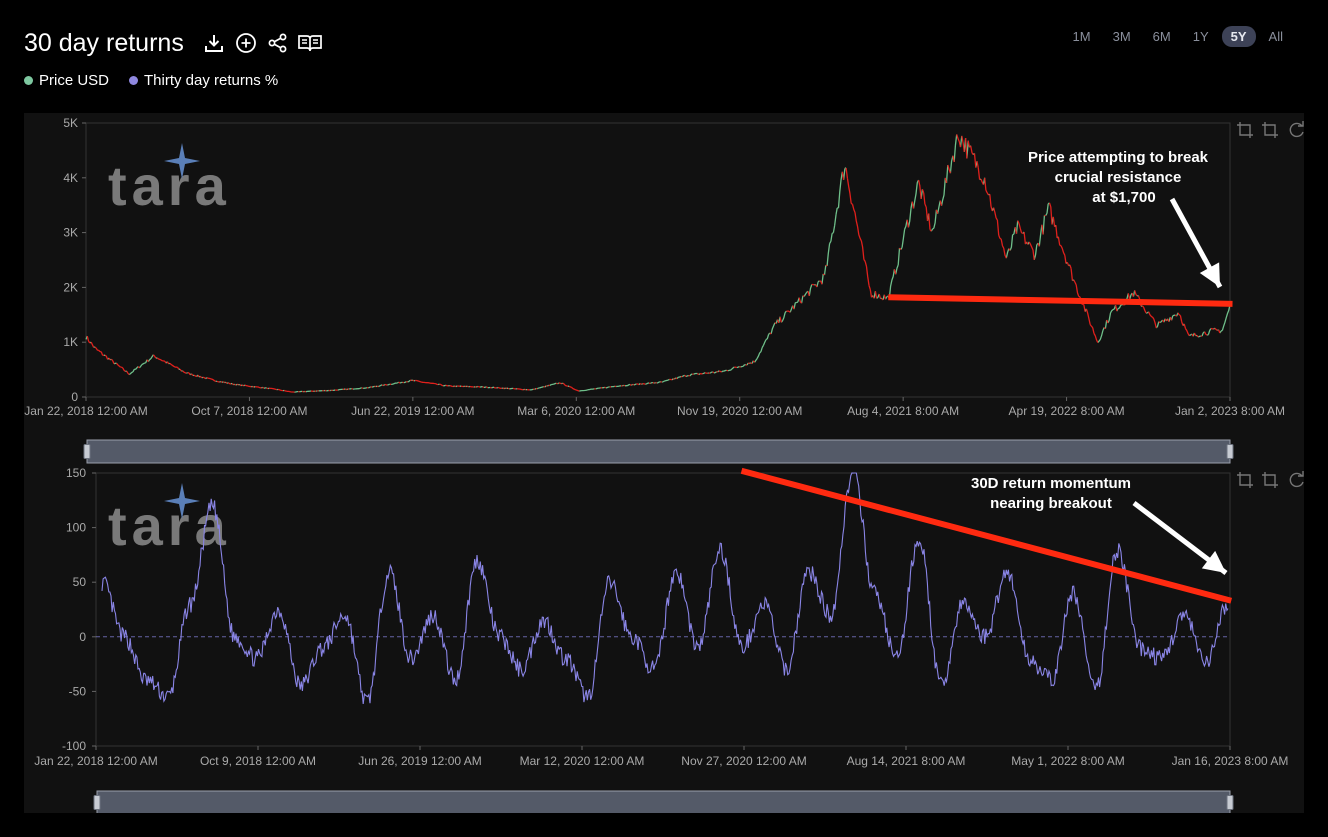 Image resolution: width=1328 pixels, height=837 pixels. Describe the element at coordinates (82, 637) in the screenshot. I see `returns-y-tick-label: 0` at that location.